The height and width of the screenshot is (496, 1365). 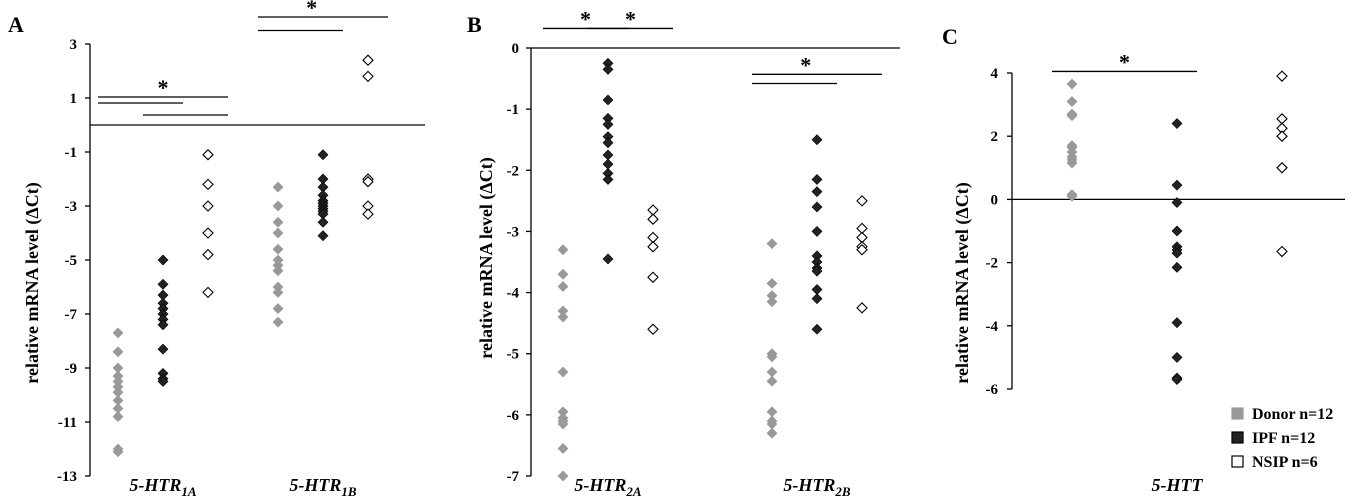 I want to click on panel-c-tick-label: 0, so click(x=995, y=200).